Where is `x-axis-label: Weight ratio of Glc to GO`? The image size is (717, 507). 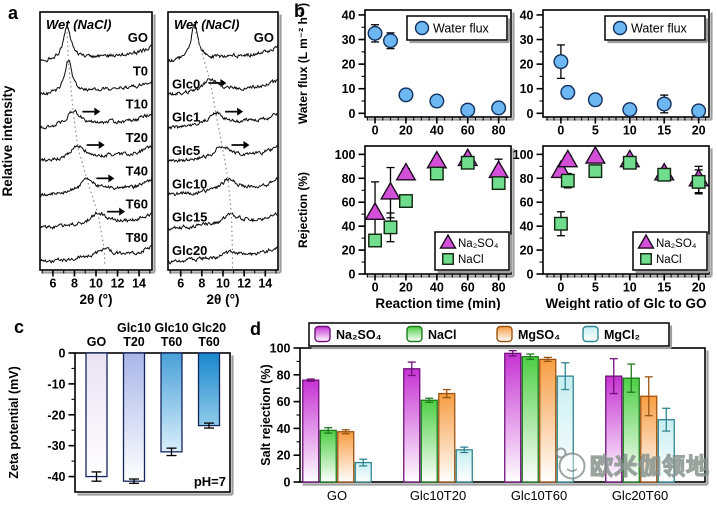 x-axis-label: Weight ratio of Glc to GO is located at coordinates (626, 303).